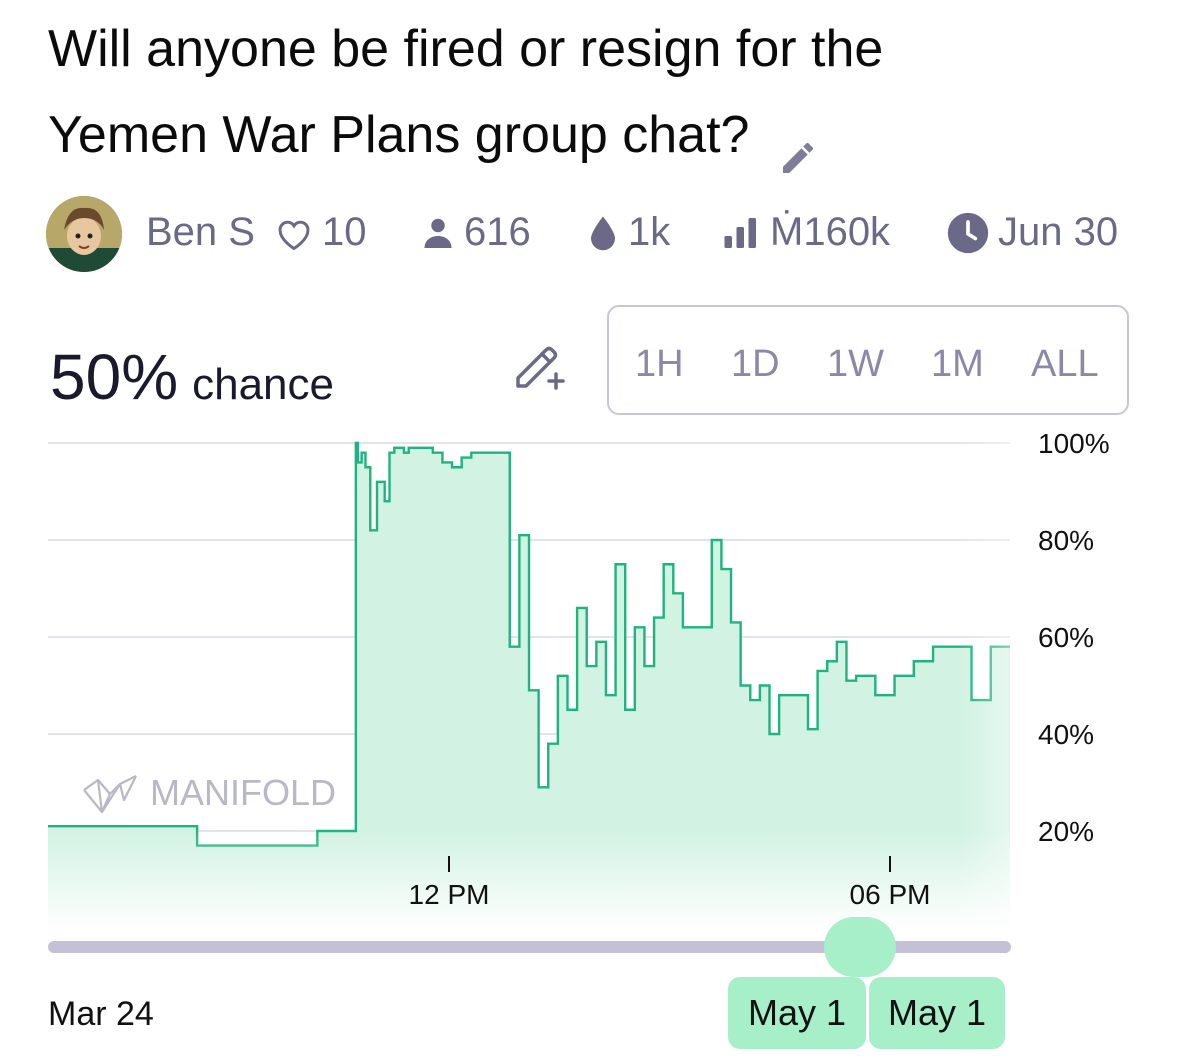 The image size is (1179, 1064). I want to click on heart-icon, so click(294, 235).